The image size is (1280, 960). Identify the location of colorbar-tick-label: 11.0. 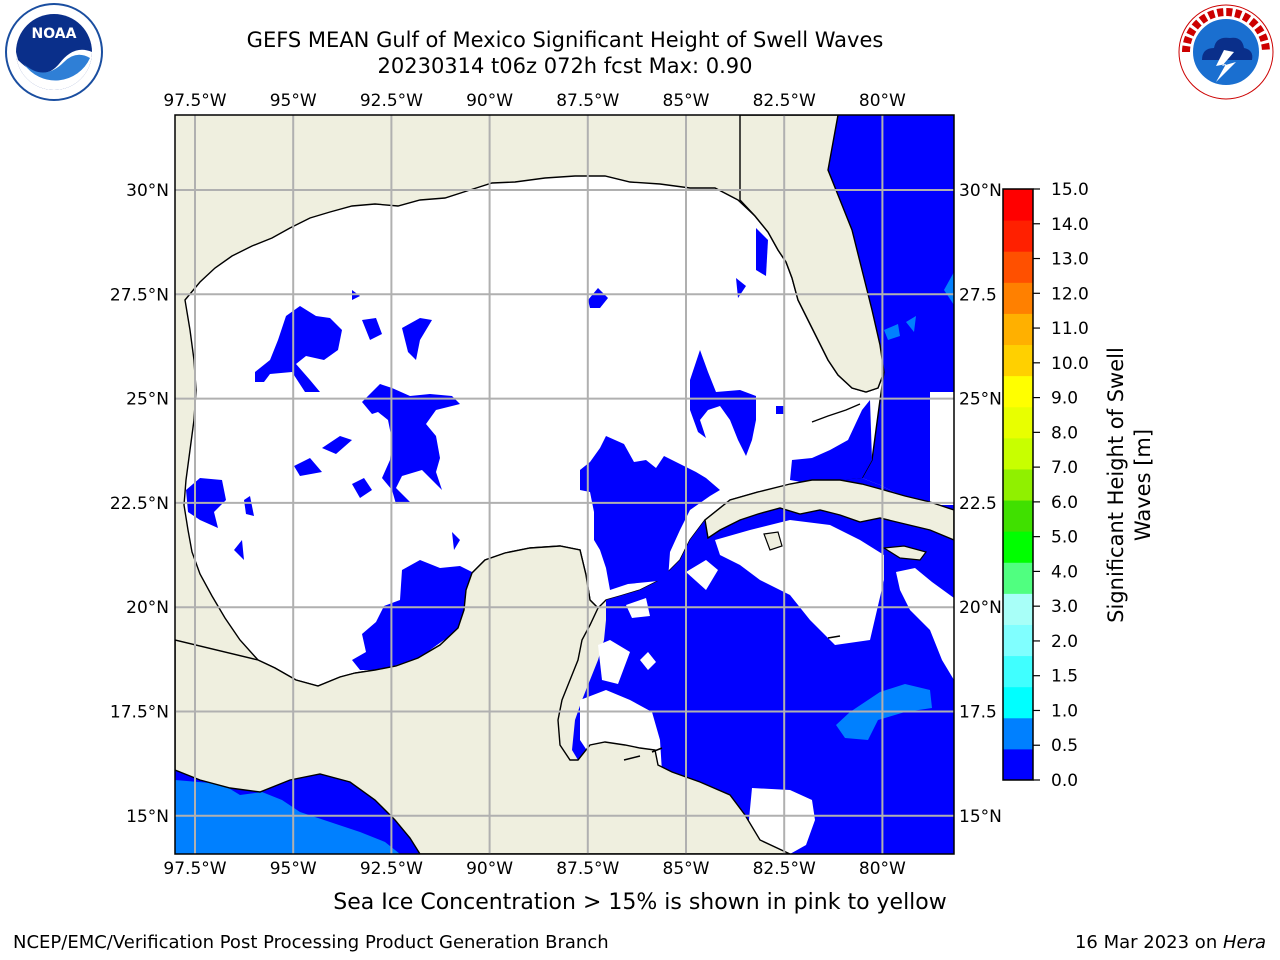
(1070, 329).